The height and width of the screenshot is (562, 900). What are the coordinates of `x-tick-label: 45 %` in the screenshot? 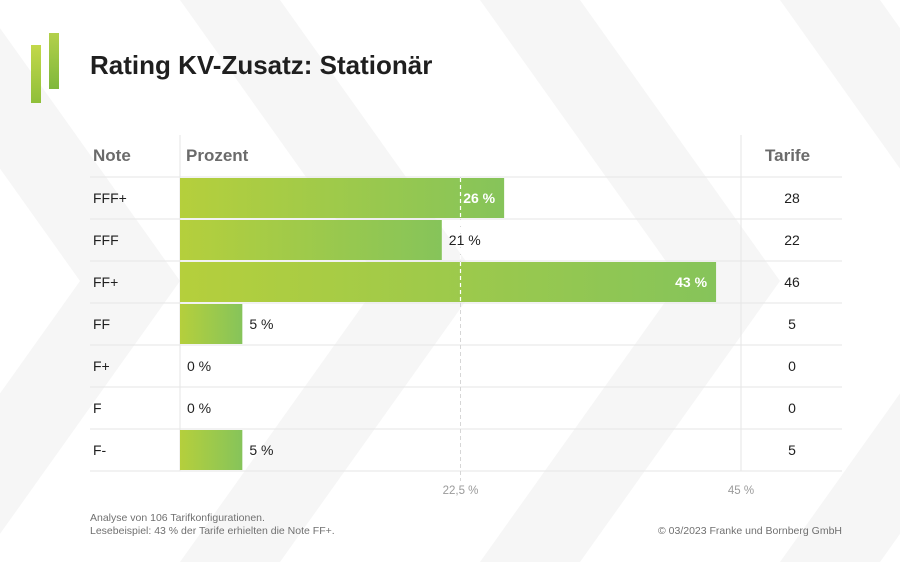 It's located at (741, 491).